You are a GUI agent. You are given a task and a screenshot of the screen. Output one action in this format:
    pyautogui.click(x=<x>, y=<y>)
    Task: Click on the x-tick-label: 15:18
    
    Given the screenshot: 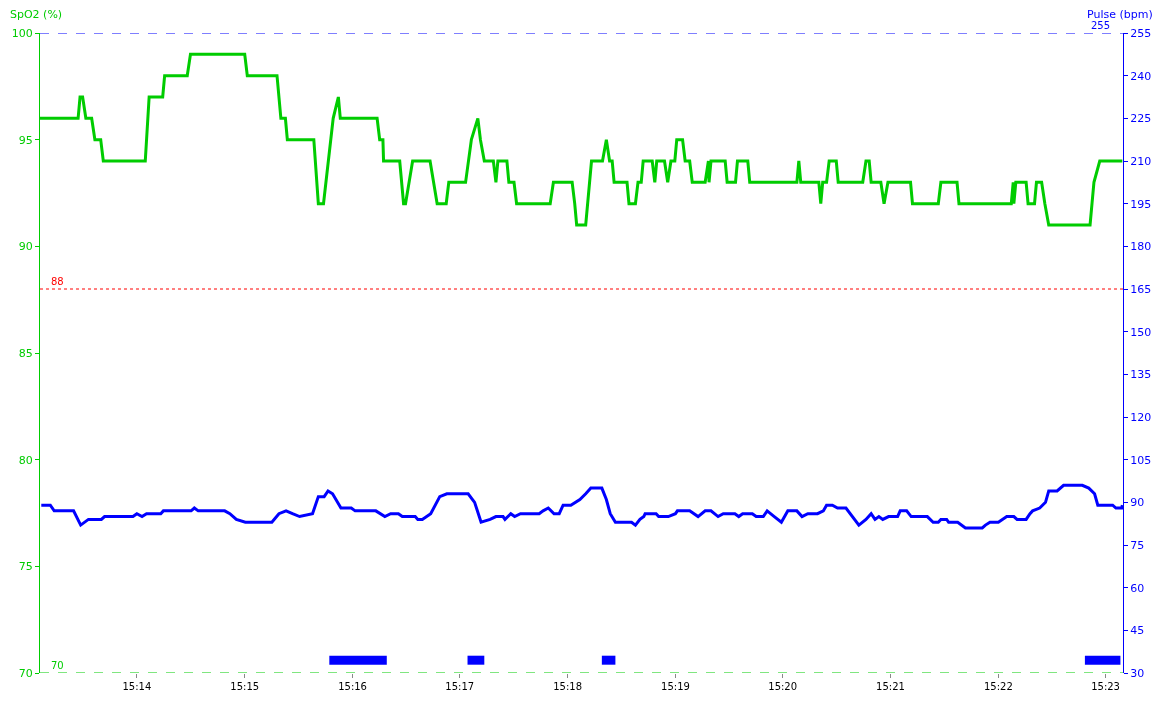 What is the action you would take?
    pyautogui.click(x=568, y=686)
    